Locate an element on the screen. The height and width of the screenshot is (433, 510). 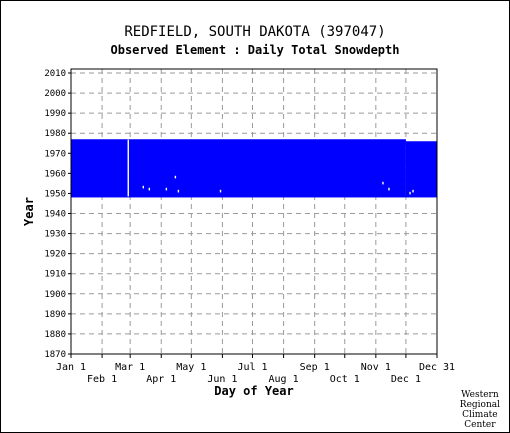
y-tick-label: 1910 is located at coordinates (55, 275).